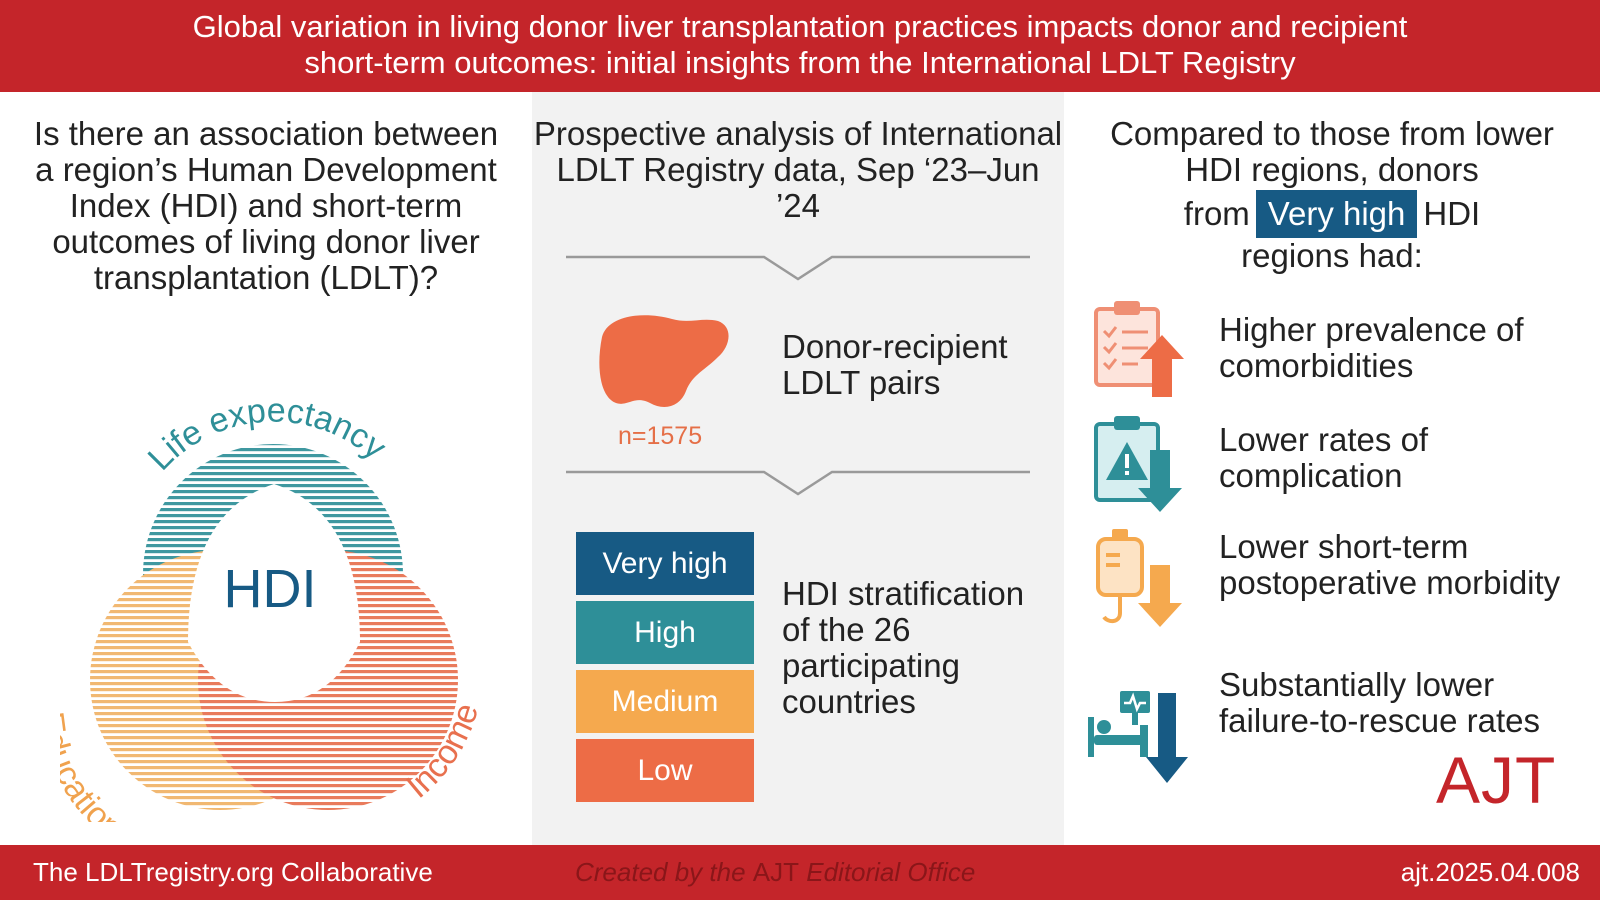  I want to click on findings-intro-line-3: regions had:, so click(1332, 255).